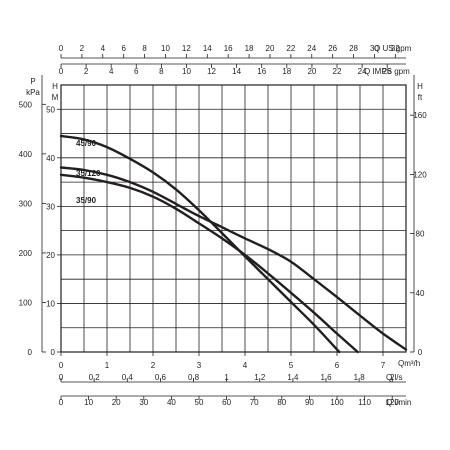  What do you see at coordinates (86, 143) in the screenshot?
I see `series-label: 45/90` at bounding box center [86, 143].